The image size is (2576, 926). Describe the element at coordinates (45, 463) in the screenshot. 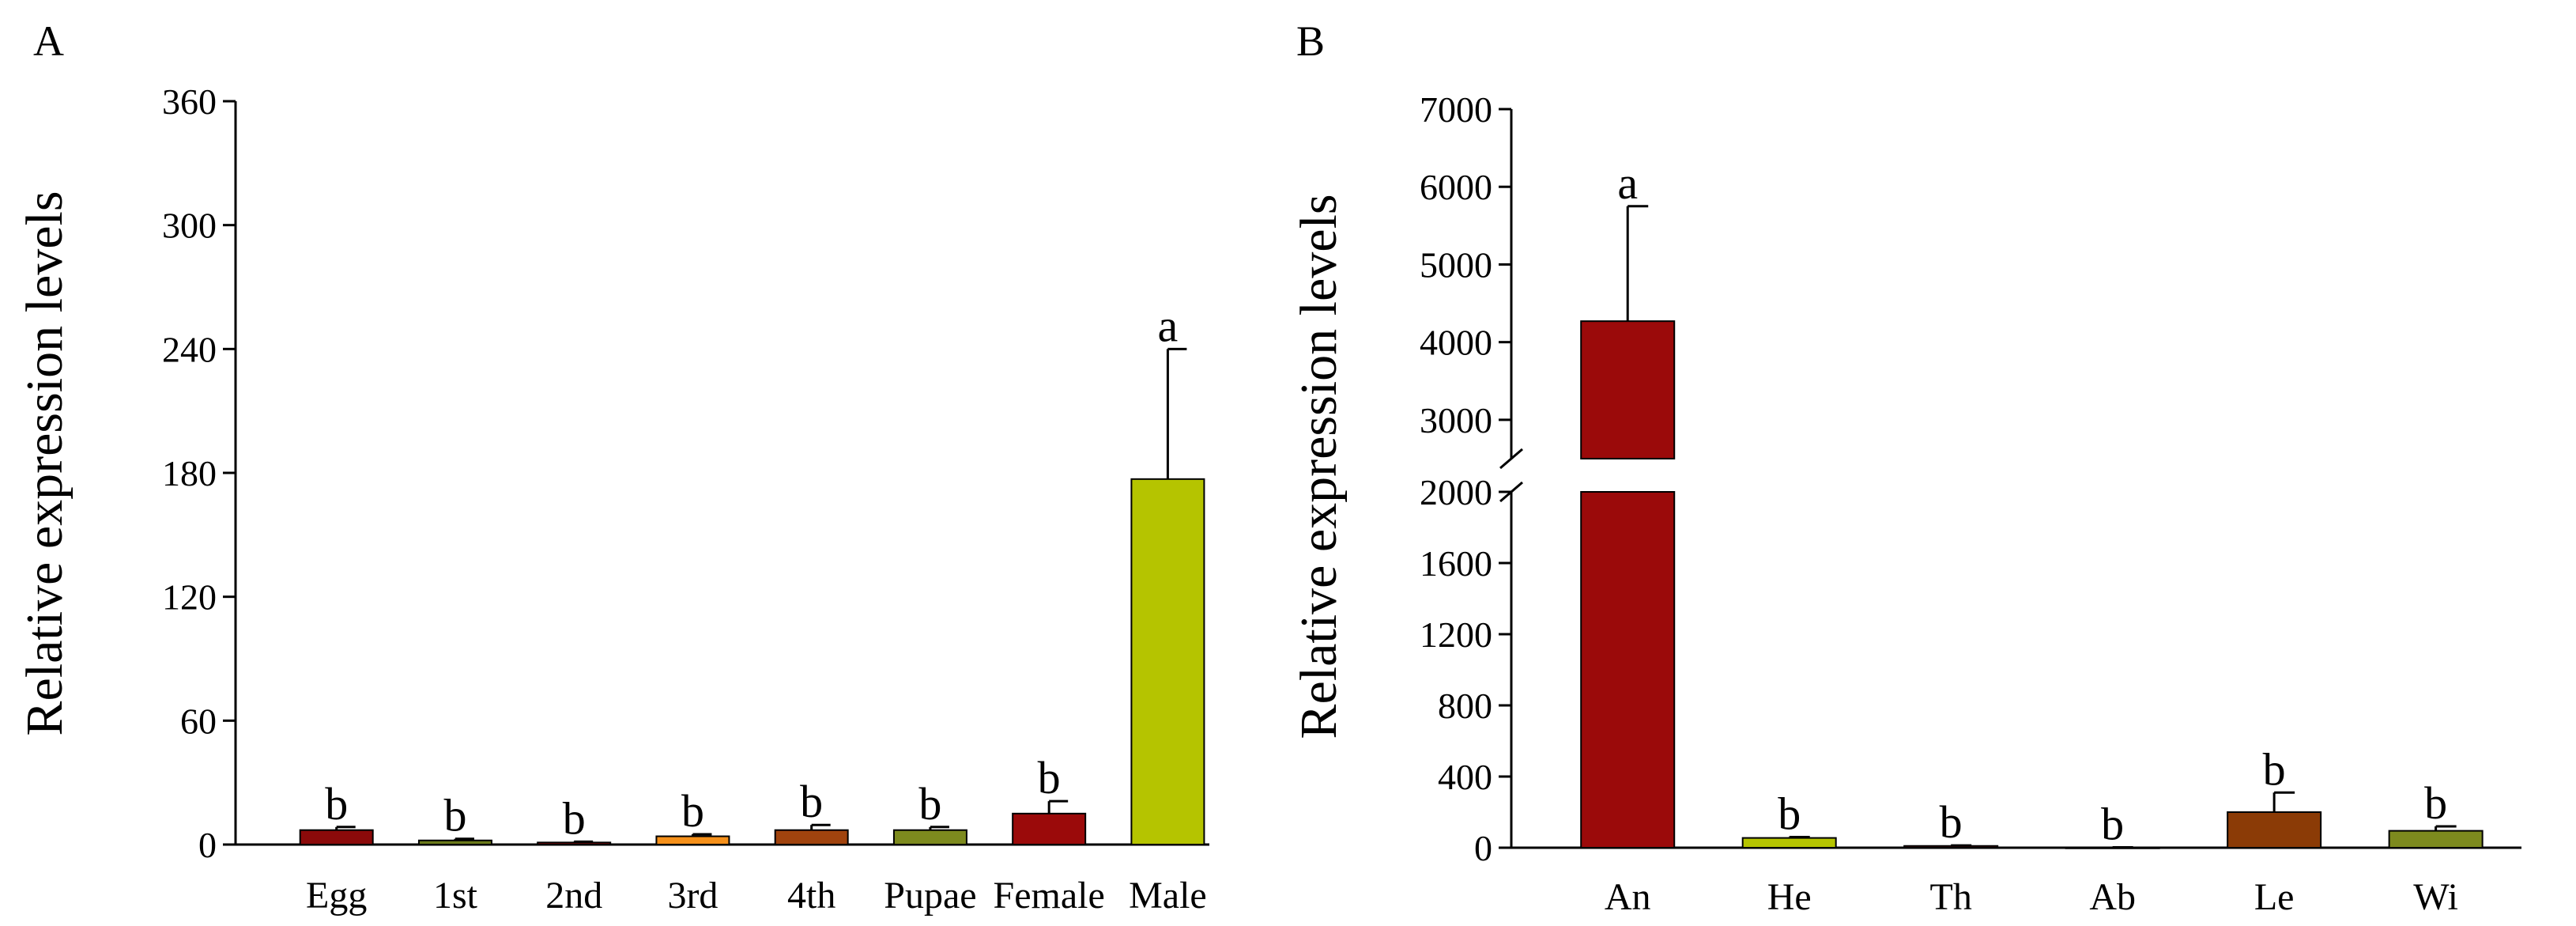

I see `y-axis-label-a: Relative expression levels` at that location.